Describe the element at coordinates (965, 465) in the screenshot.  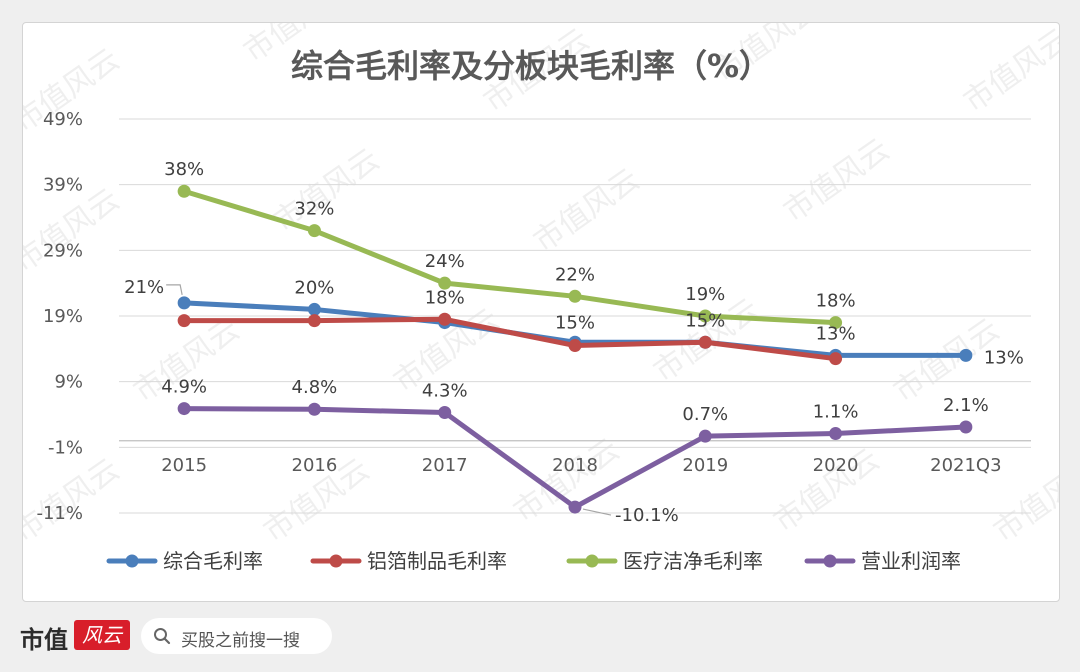
I see `x-tick-label: 2021Q3` at that location.